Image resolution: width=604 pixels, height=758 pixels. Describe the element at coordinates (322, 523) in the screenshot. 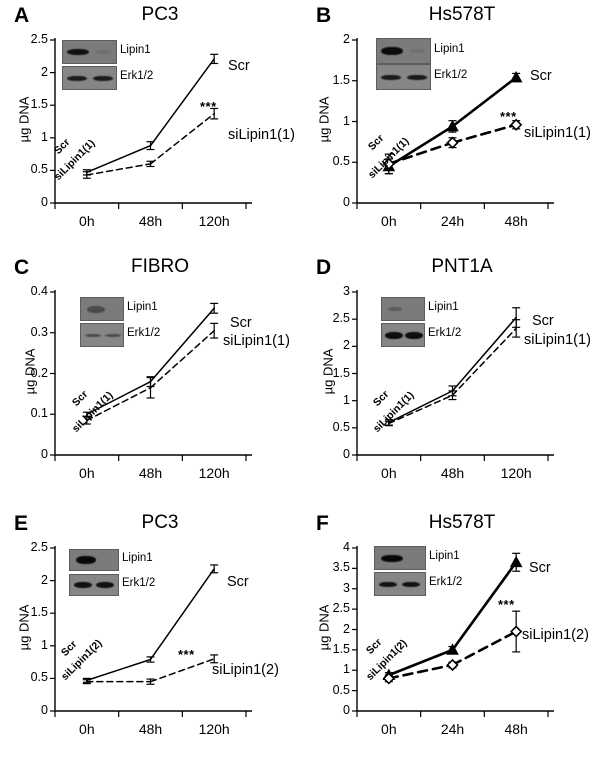

I see `panel-letter: F` at that location.